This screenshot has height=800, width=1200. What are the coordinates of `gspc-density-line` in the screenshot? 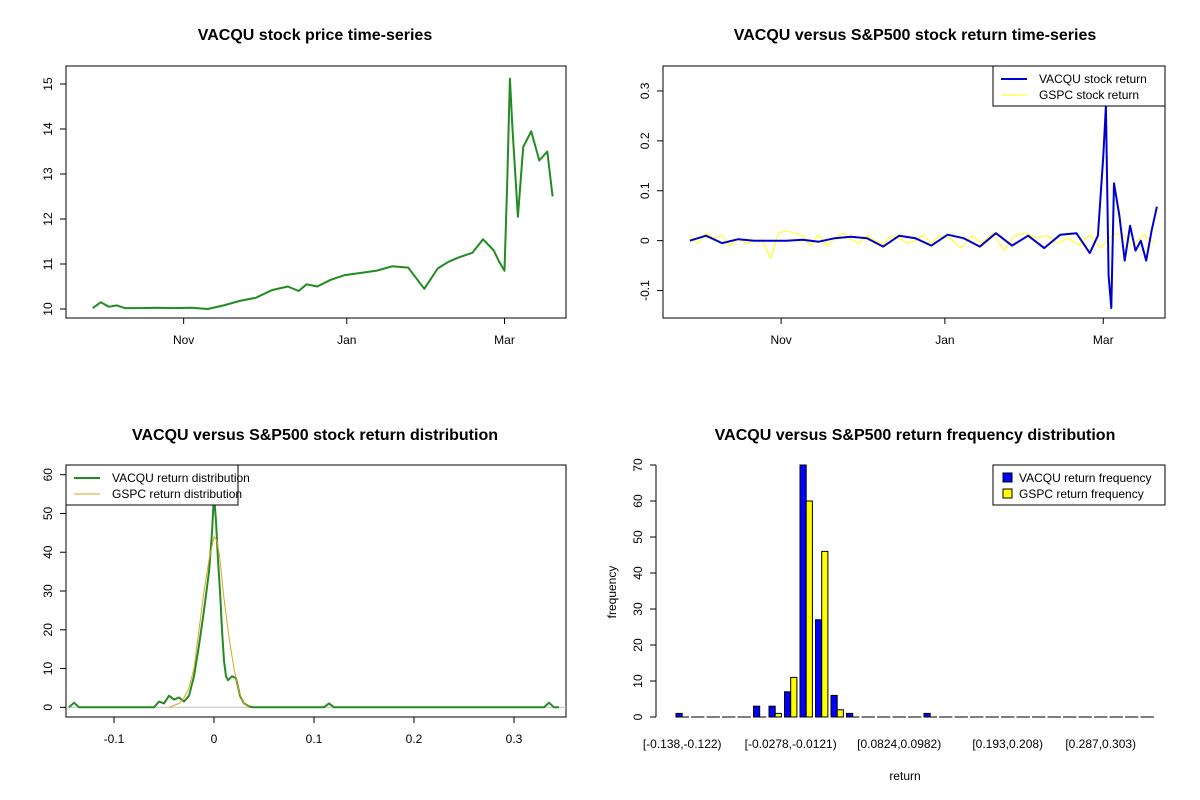 It's located at (209, 622).